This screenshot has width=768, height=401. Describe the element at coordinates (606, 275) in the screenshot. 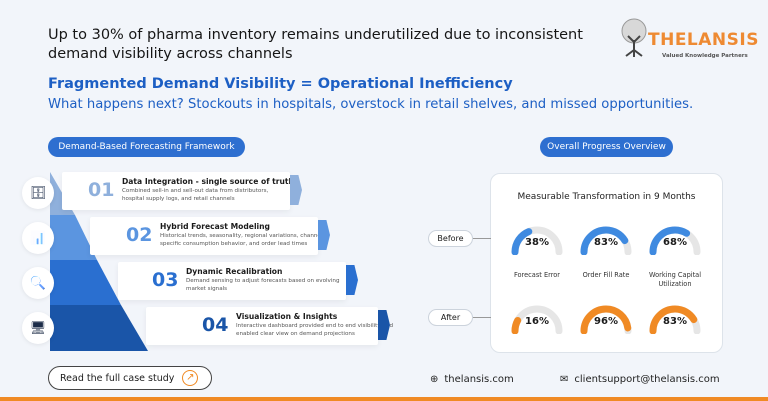

I see `metric-label: Order Fill Rate` at that location.